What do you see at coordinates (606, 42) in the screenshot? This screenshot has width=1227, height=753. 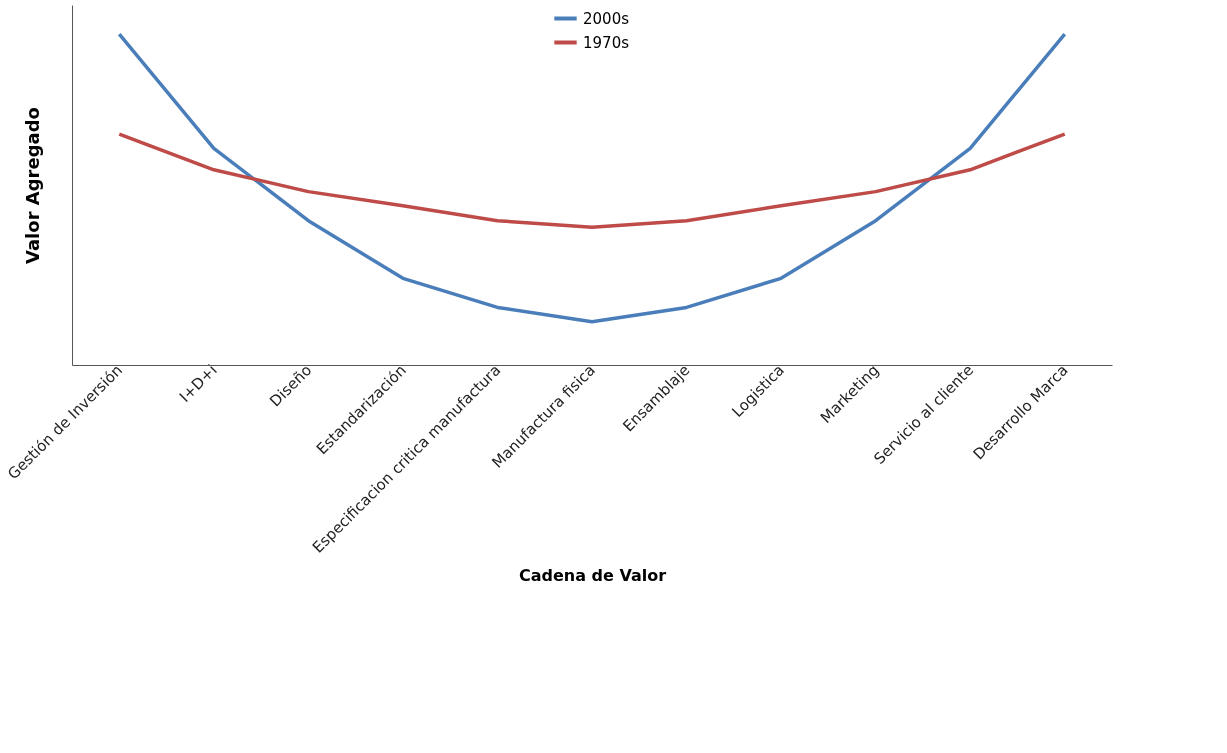 I see `legend-label: 1970s` at bounding box center [606, 42].